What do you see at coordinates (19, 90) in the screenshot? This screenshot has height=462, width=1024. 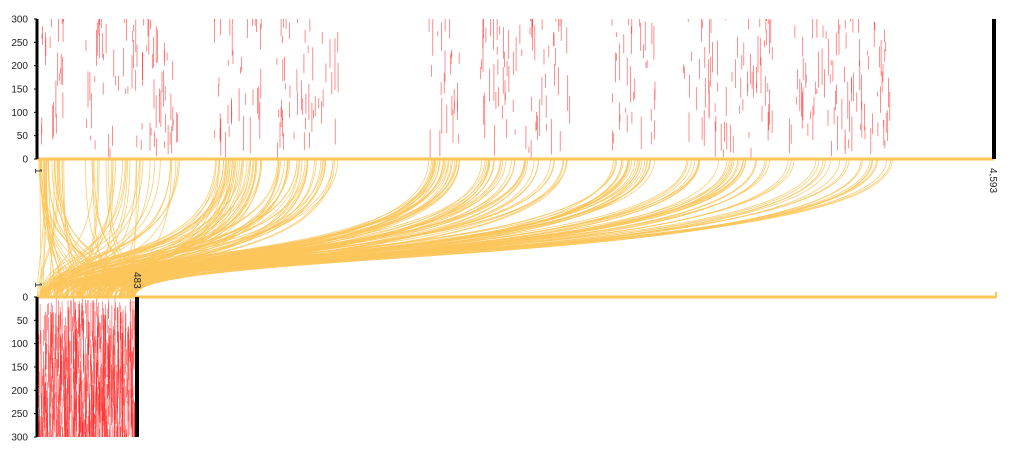 I see `top-tick-label: 150` at bounding box center [19, 90].